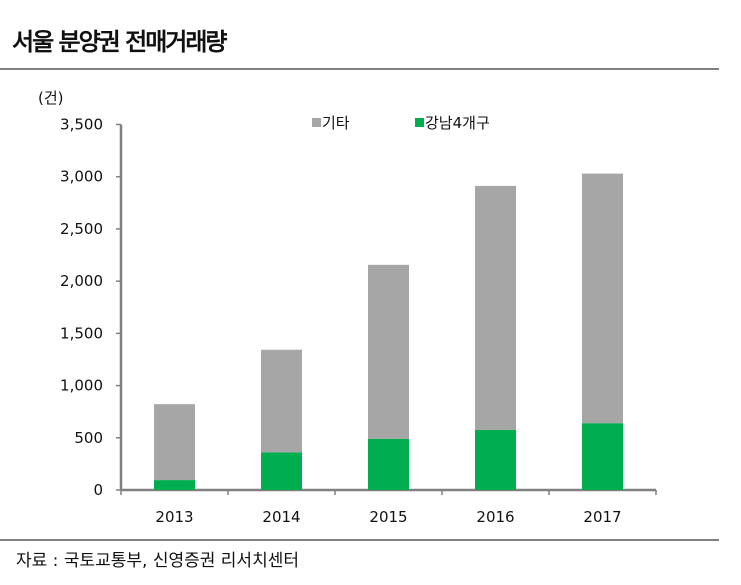  What do you see at coordinates (602, 298) in the screenshot?
I see `bar-other-2017` at bounding box center [602, 298].